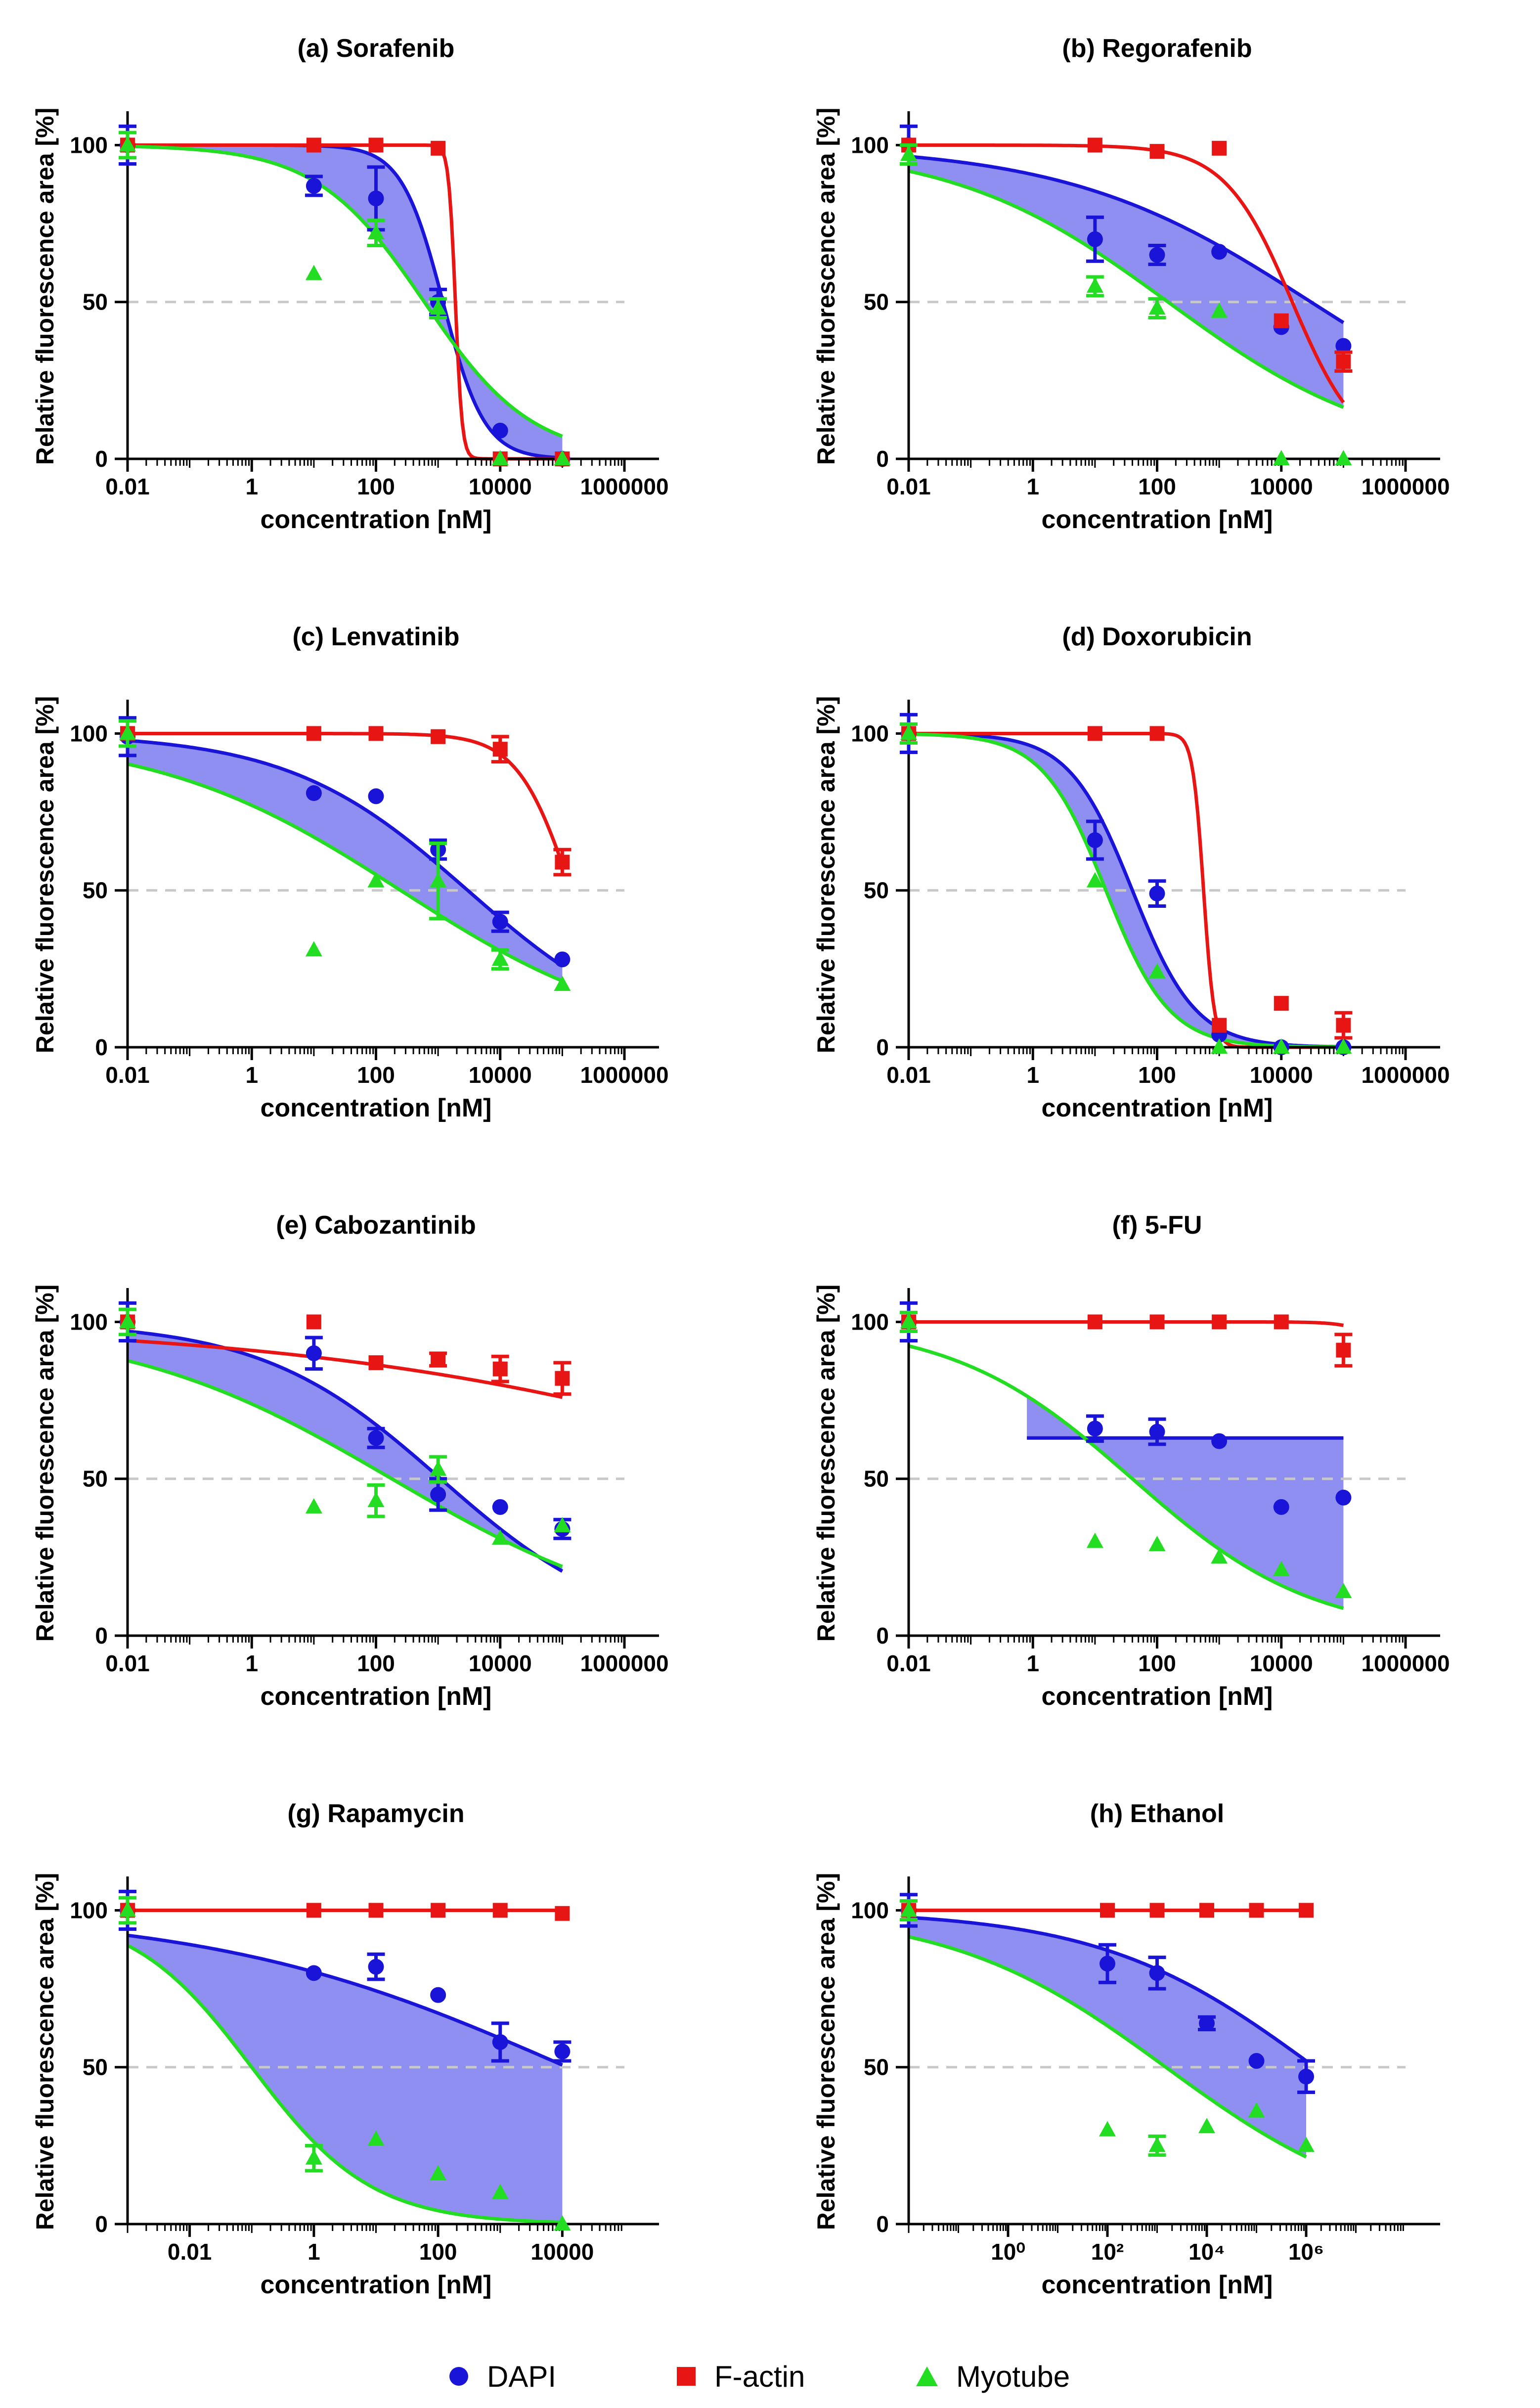 The image size is (1540, 2408). I want to click on x-tick-label: 10⁴, so click(1207, 2252).